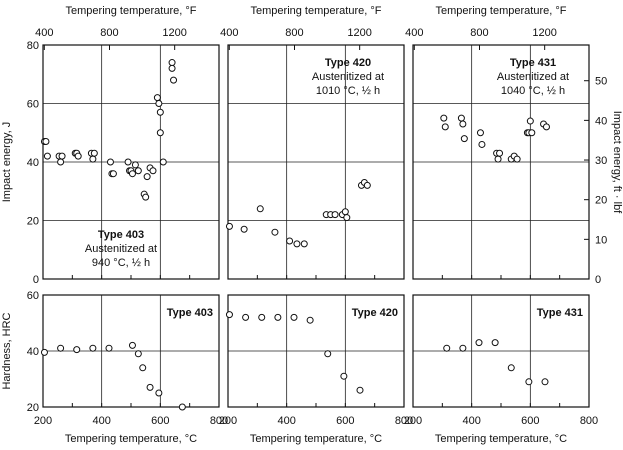  What do you see at coordinates (617, 162) in the screenshot?
I see `impact-431-right-axis-label: Impact energy, ft · lbf` at bounding box center [617, 162].